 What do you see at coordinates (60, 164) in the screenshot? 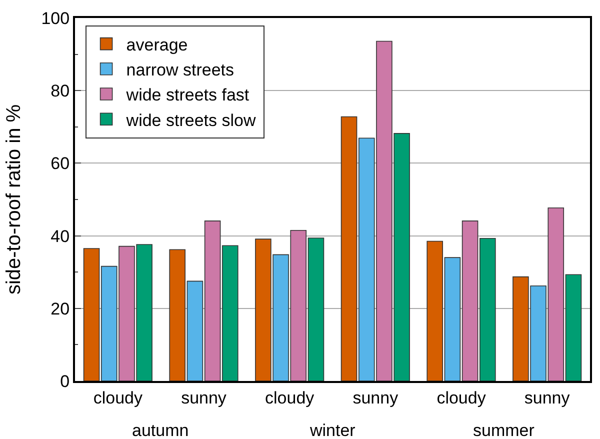
I see `y-tick-label: 60` at bounding box center [60, 164].